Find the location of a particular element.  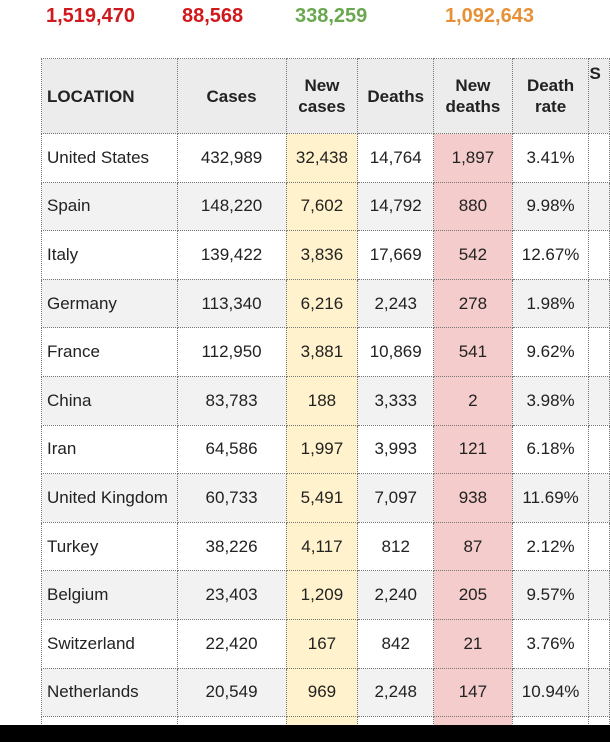

screen-bottom-bar is located at coordinates (305, 733).